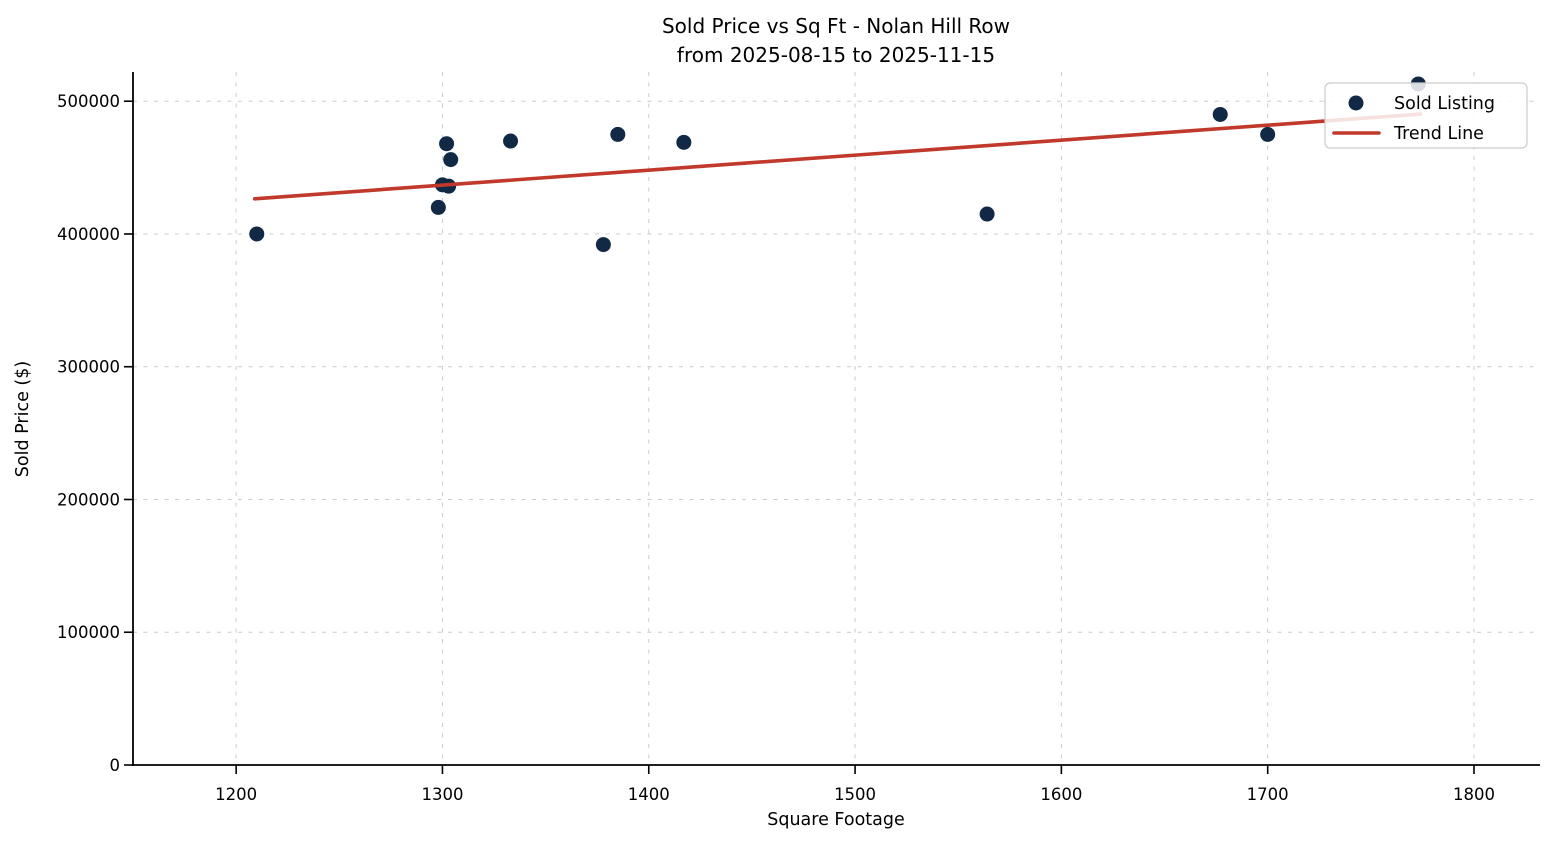 The height and width of the screenshot is (845, 1547). Describe the element at coordinates (88, 101) in the screenshot. I see `y-tick-label: 500000` at that location.